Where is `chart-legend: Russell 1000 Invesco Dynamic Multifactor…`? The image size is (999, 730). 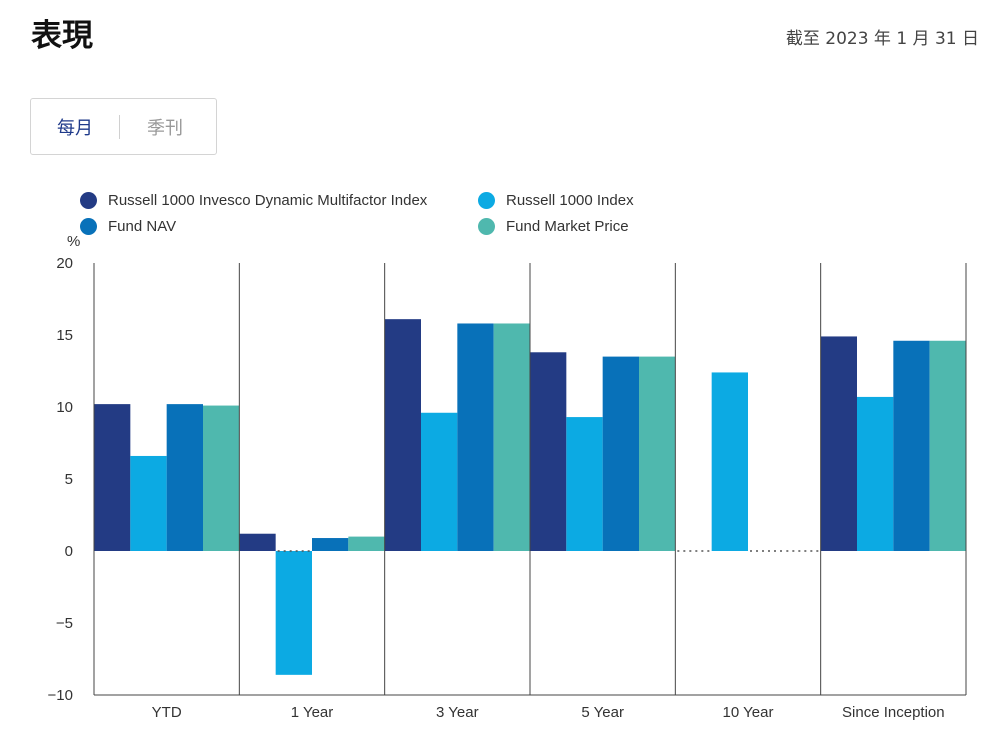 chart-legend: Russell 1000 Invesco Dynamic Multifactor… is located at coordinates (380, 216).